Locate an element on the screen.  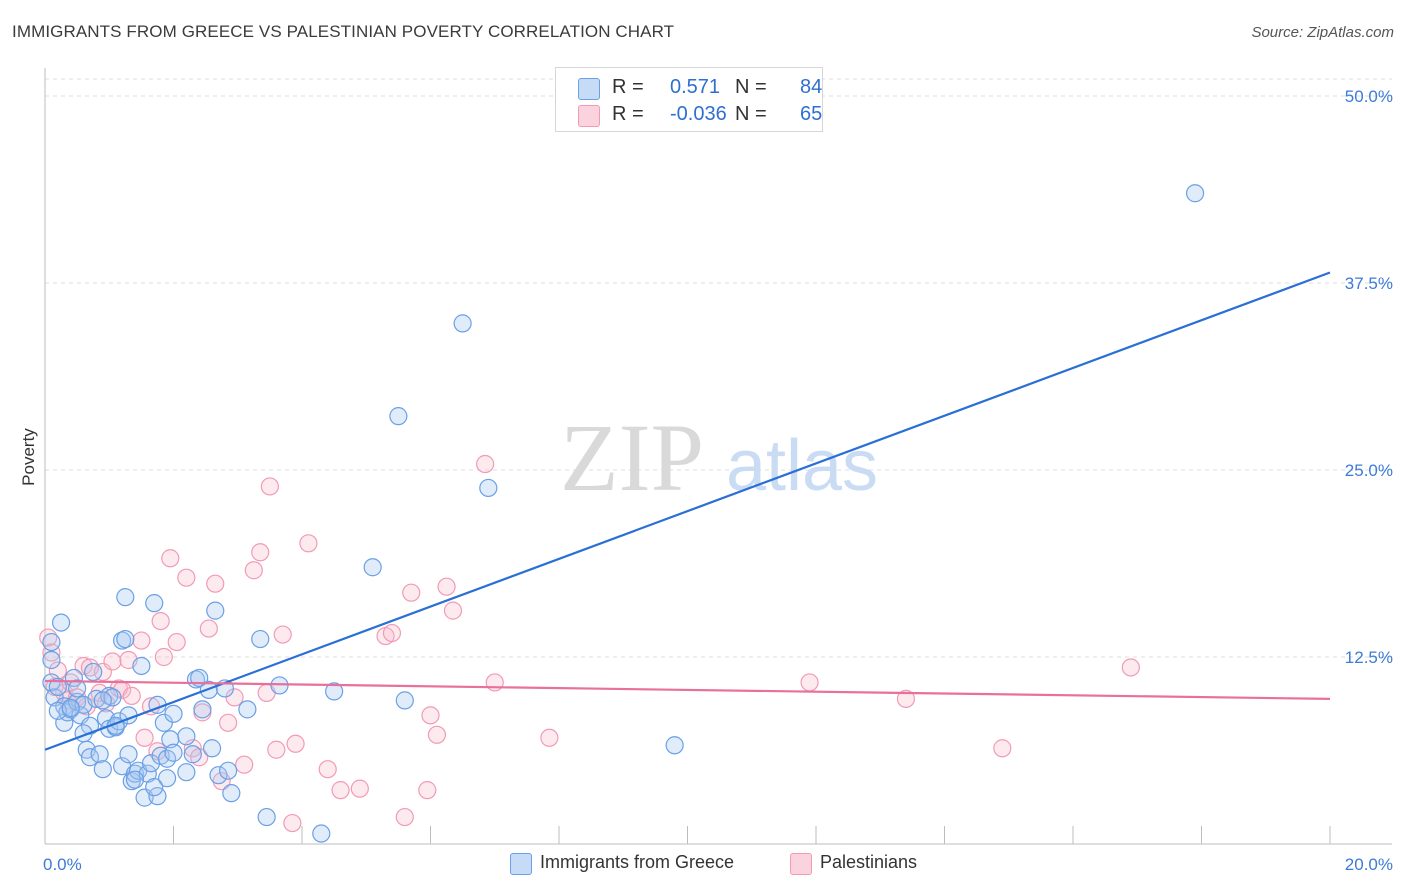
legend-r-value: 0.571 is located at coordinates (695, 87).